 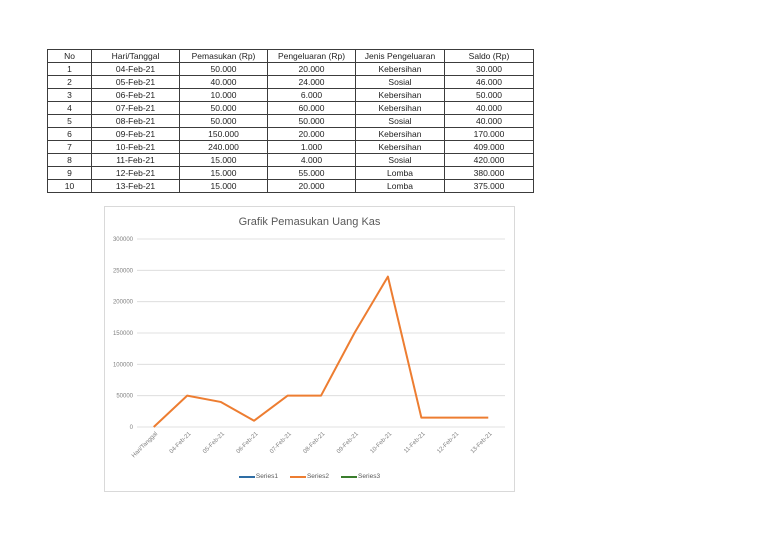 I want to click on cell-no: 8, so click(x=69, y=160).